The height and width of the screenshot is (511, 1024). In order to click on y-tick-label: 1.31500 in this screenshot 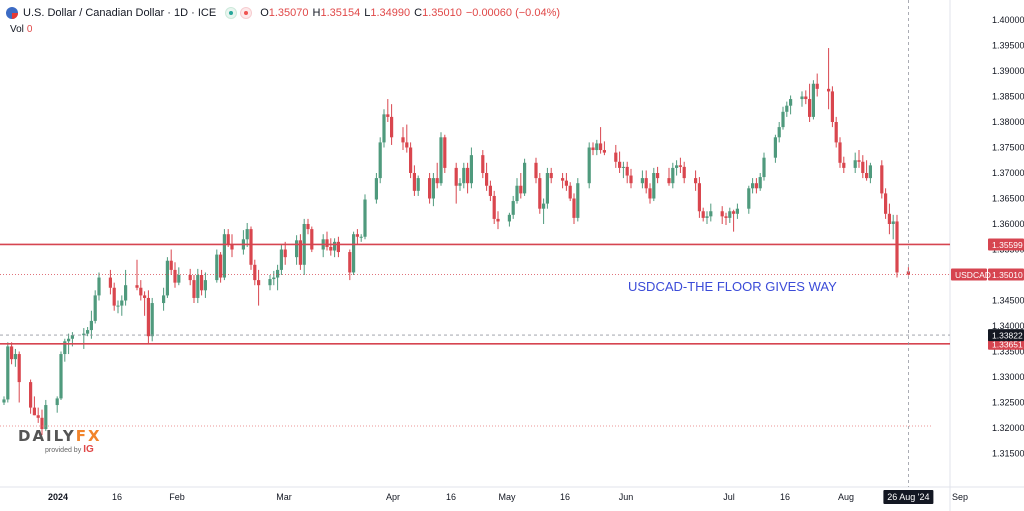, I will do `click(1008, 454)`.